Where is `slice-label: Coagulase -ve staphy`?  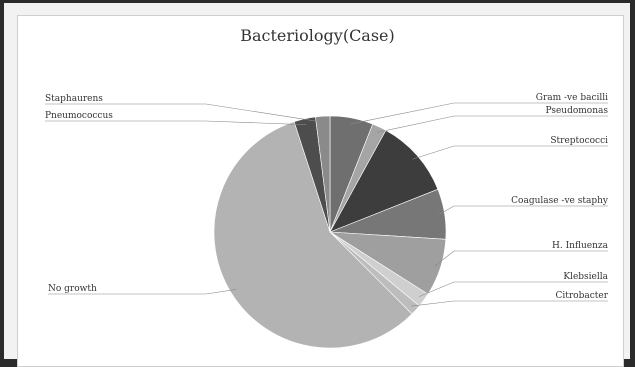
slice-label: Coagulase -ve staphy is located at coordinates (560, 201).